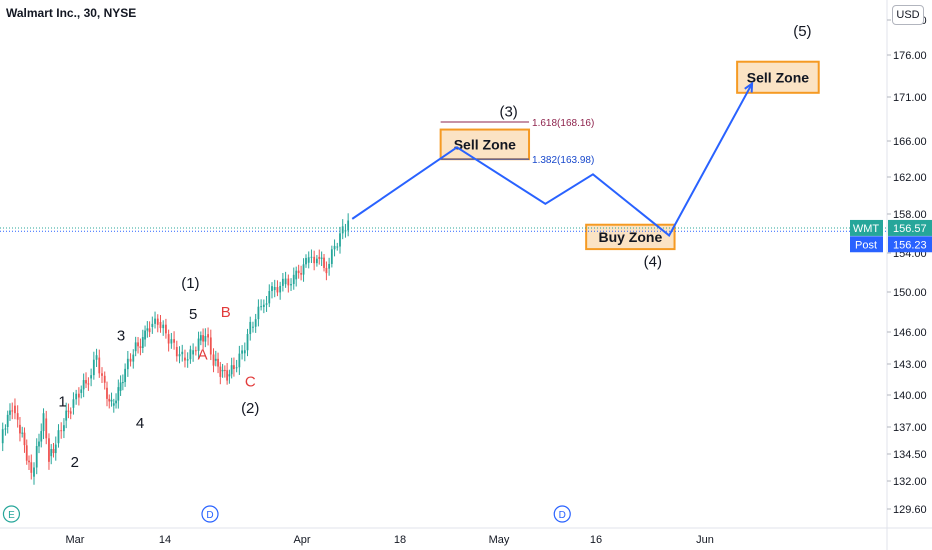  I want to click on wave-label: 1, so click(62, 402).